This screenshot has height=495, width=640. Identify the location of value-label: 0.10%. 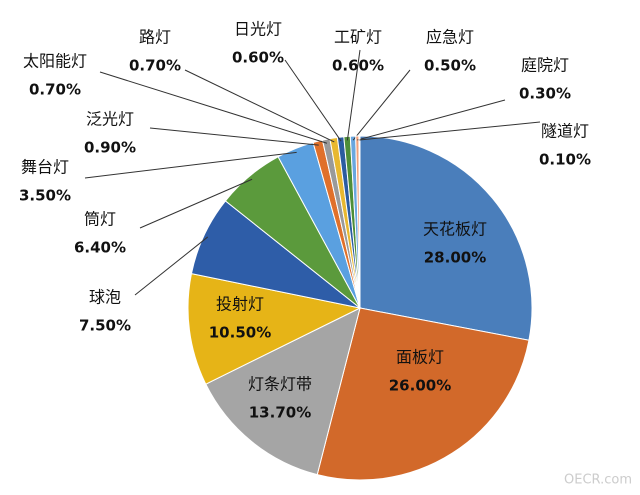
(565, 160).